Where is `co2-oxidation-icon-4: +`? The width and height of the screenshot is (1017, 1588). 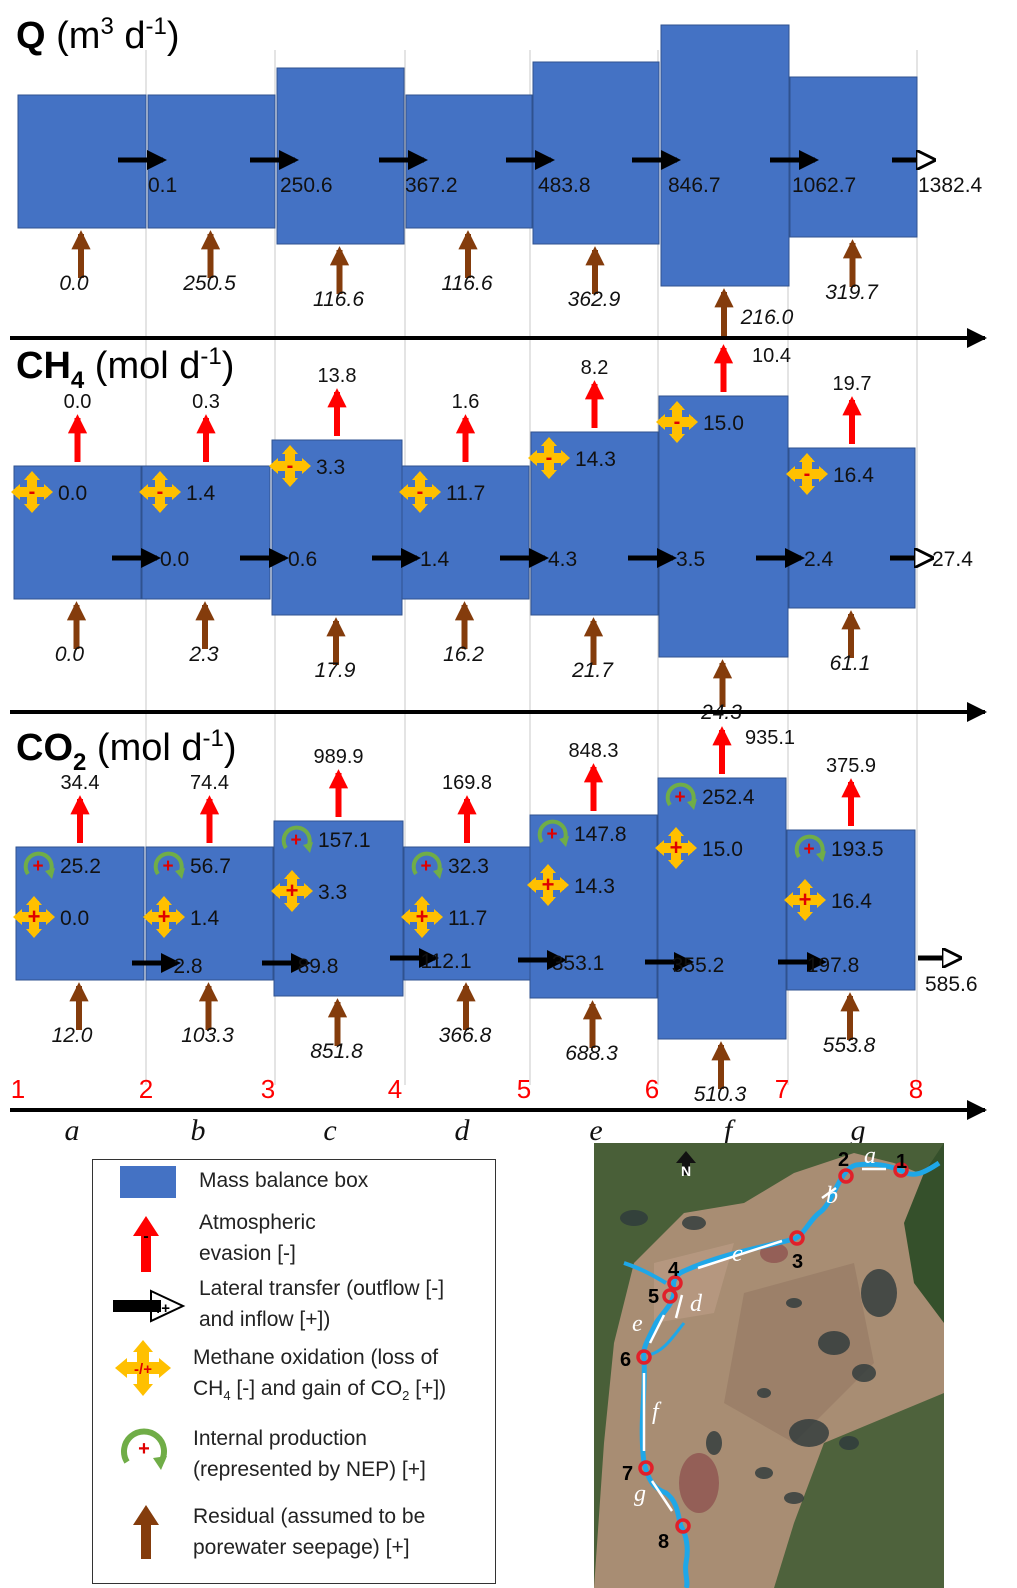 co2-oxidation-icon-4: + is located at coordinates (422, 917).